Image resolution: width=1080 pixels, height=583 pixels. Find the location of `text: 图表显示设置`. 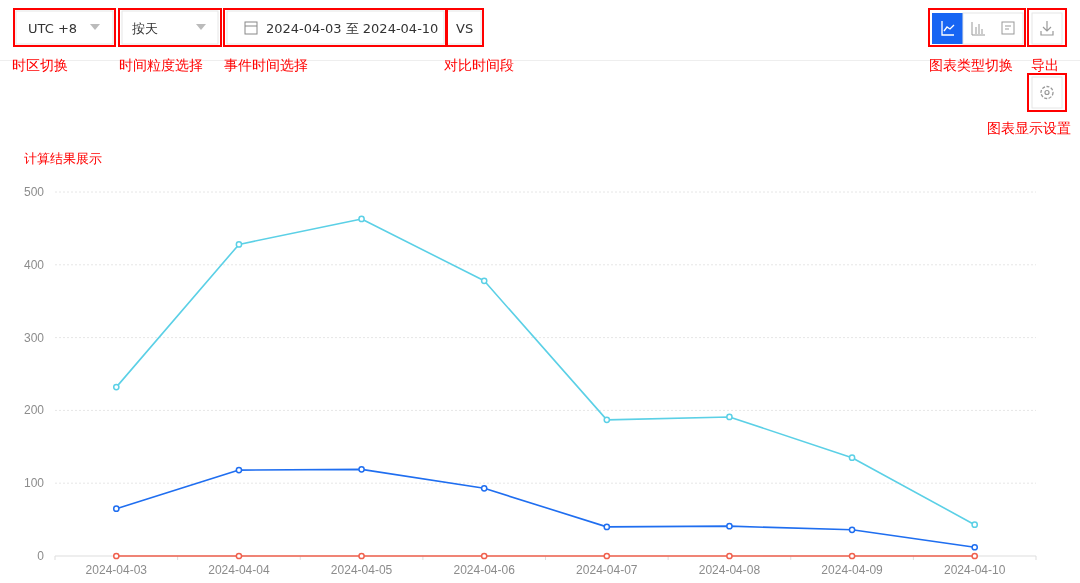

text: 图表显示设置 is located at coordinates (1029, 128).